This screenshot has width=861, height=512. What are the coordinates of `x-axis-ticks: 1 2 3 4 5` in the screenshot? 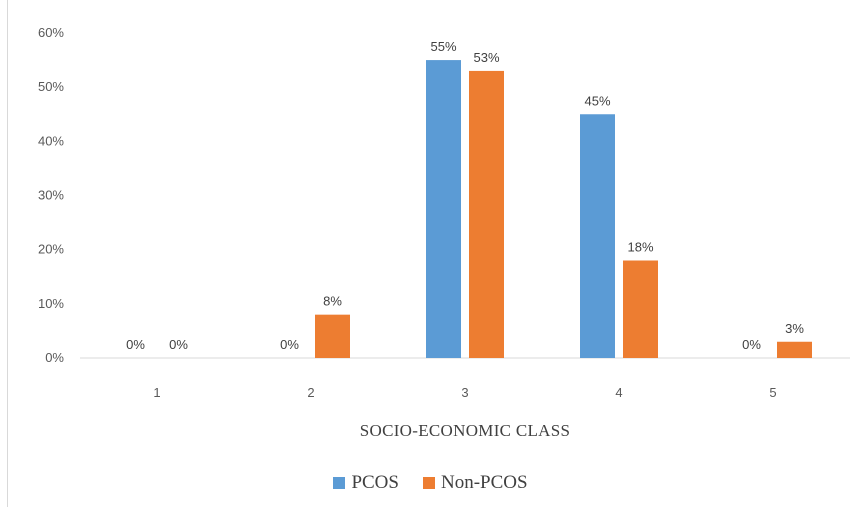 It's located at (464, 392).